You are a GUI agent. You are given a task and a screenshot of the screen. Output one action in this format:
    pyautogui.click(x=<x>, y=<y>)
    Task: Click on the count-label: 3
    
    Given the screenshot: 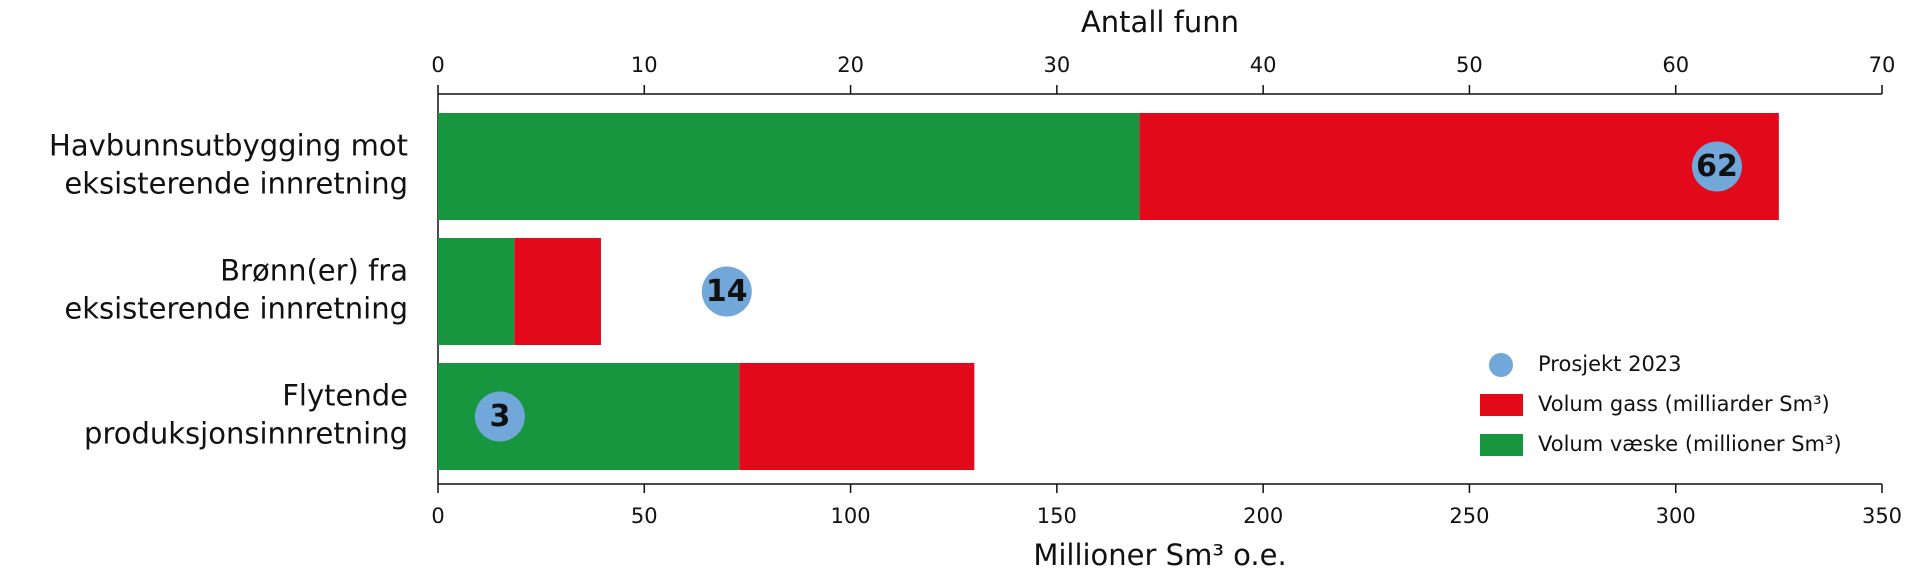 What is the action you would take?
    pyautogui.click(x=499, y=416)
    